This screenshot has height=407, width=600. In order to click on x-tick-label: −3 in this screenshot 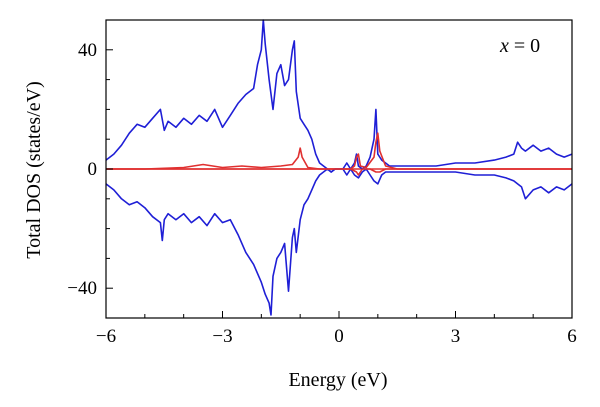, I will do `click(222, 336)`.